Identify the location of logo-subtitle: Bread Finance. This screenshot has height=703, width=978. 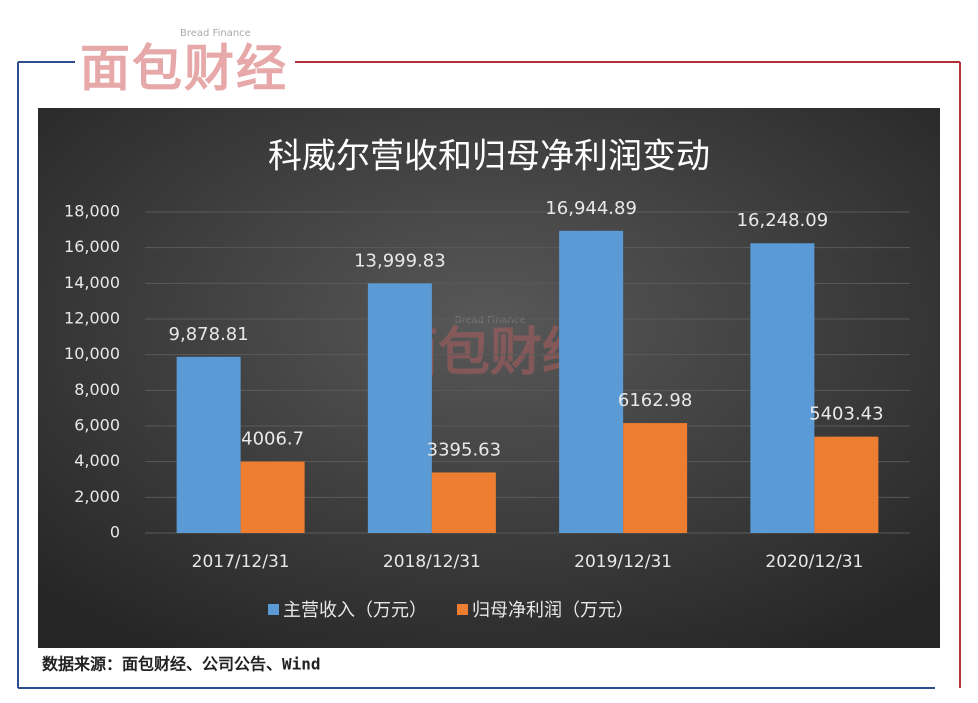
(215, 33).